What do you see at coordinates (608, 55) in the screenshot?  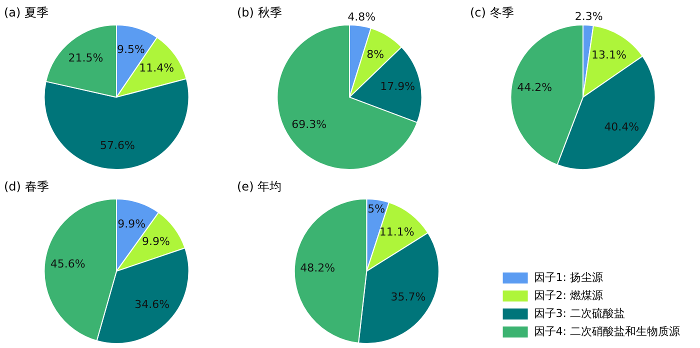 I see `data-label: 13.1%` at bounding box center [608, 55].